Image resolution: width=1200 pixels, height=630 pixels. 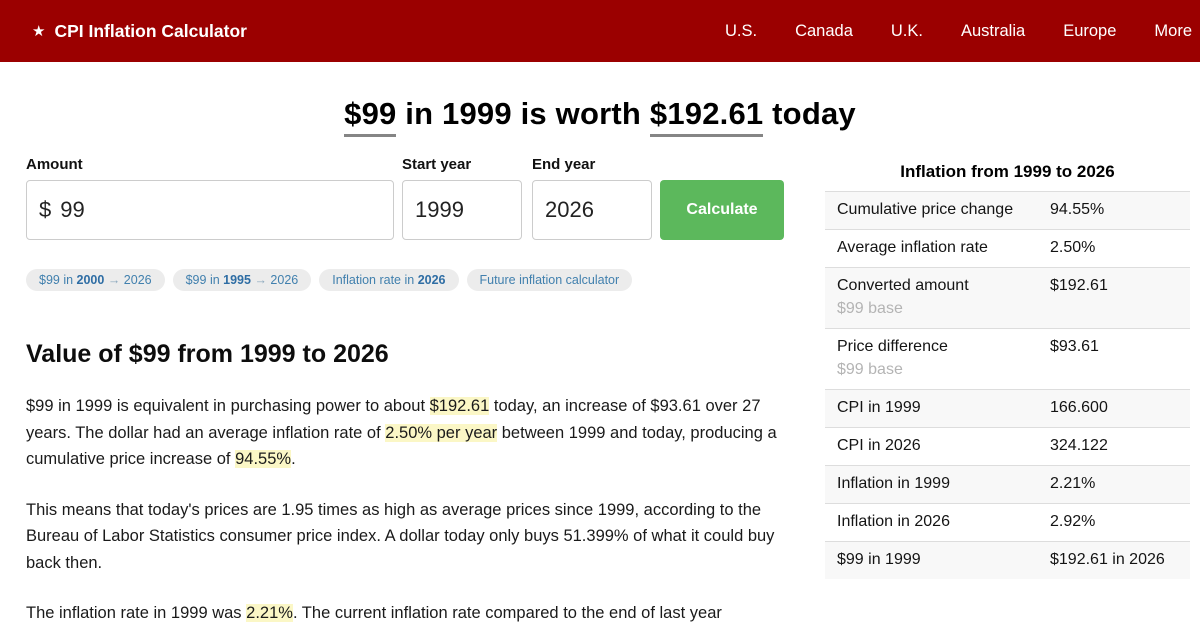 I want to click on row-value: 2.50%, so click(x=1073, y=247).